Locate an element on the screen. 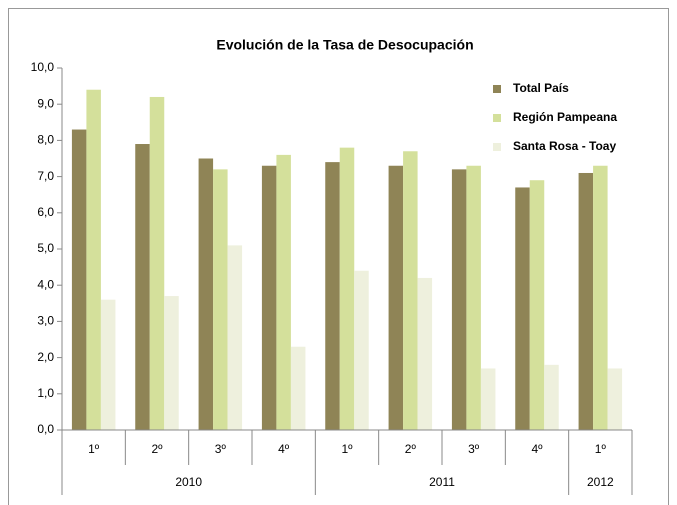 This screenshot has height=505, width=677. y-tick-label: 3,0 is located at coordinates (45, 321).